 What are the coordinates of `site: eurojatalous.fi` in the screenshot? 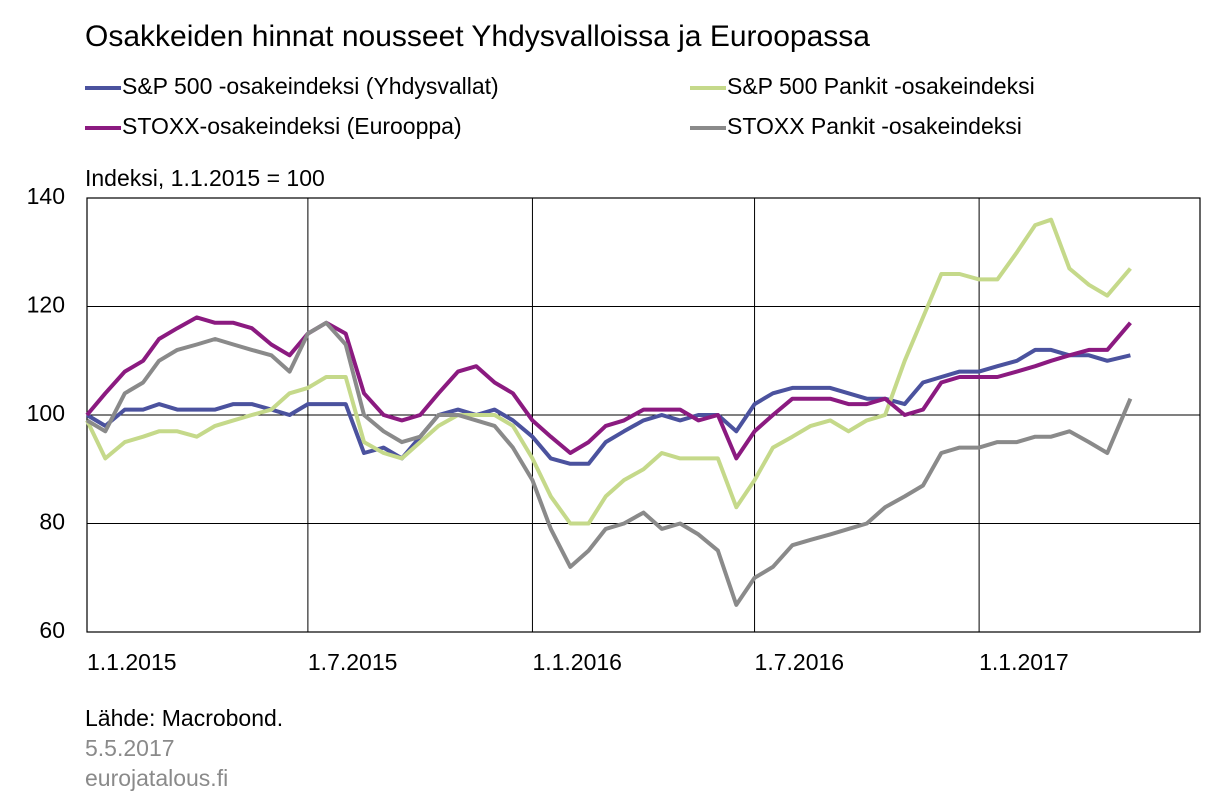 It's located at (156, 778).